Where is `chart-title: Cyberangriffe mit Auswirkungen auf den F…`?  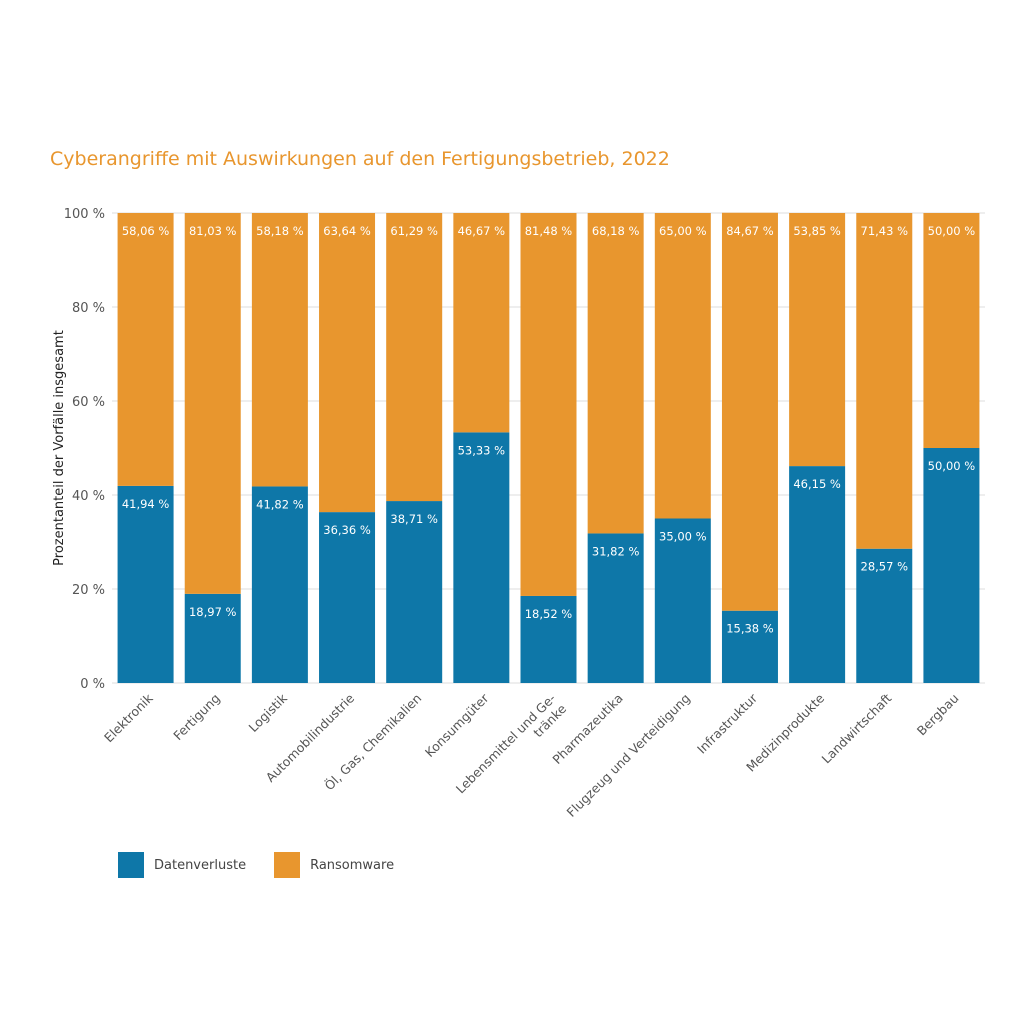 chart-title: Cyberangriffe mit Auswirkungen auf den F… is located at coordinates (360, 159).